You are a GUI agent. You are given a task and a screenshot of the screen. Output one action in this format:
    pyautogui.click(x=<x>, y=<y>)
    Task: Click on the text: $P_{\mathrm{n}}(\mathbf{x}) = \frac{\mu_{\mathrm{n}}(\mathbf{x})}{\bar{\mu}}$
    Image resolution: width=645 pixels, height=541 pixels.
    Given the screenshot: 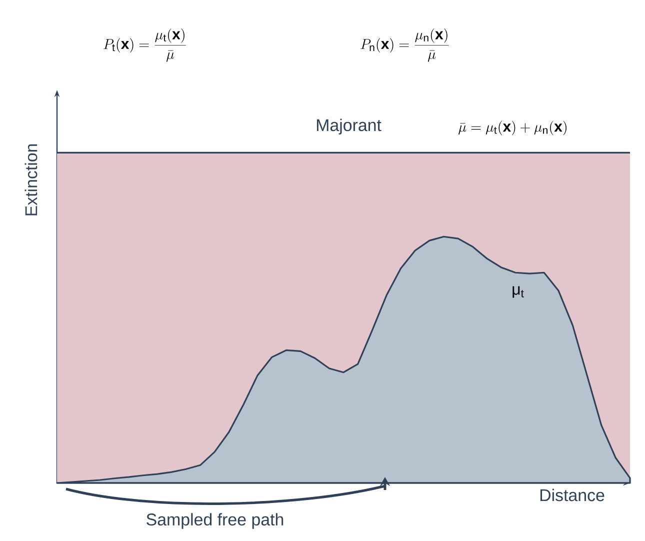 What is the action you would take?
    pyautogui.click(x=404, y=45)
    